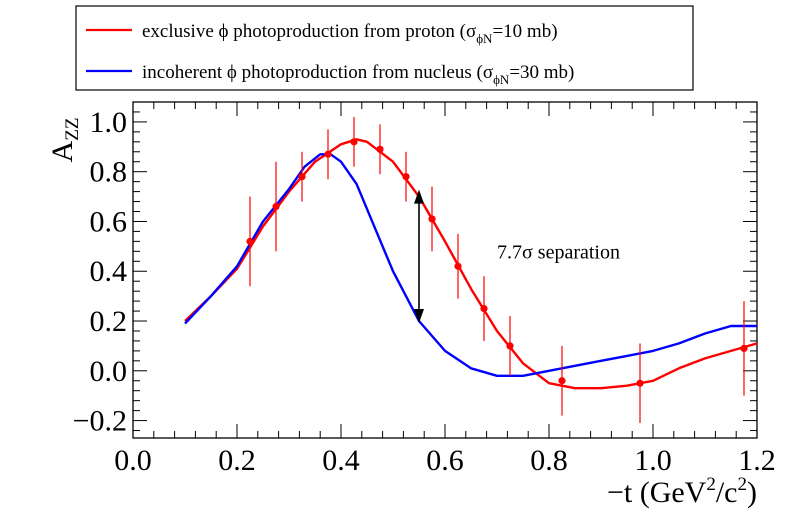 This screenshot has width=797, height=516. I want to click on x-tick-label: 0.4, so click(341, 460).